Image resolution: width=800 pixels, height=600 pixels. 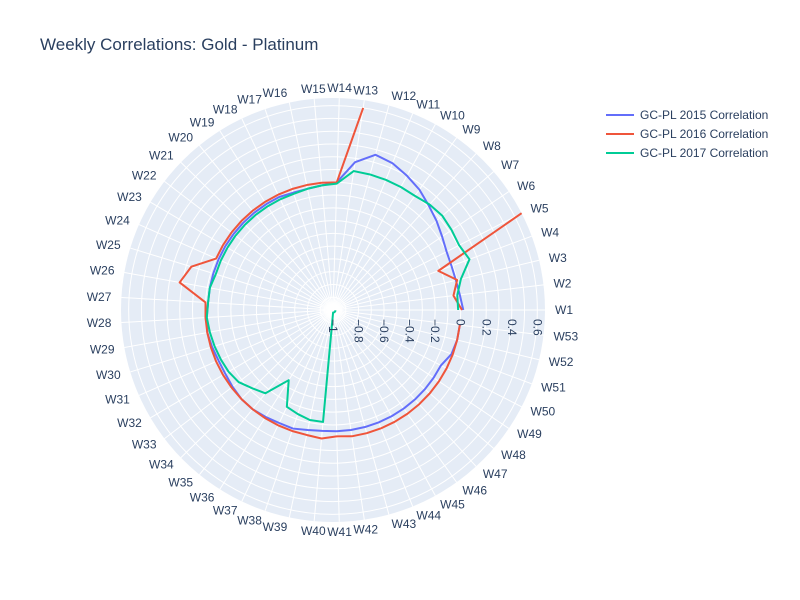 What do you see at coordinates (471, 130) in the screenshot?
I see `angular-tick-label: W9` at bounding box center [471, 130].